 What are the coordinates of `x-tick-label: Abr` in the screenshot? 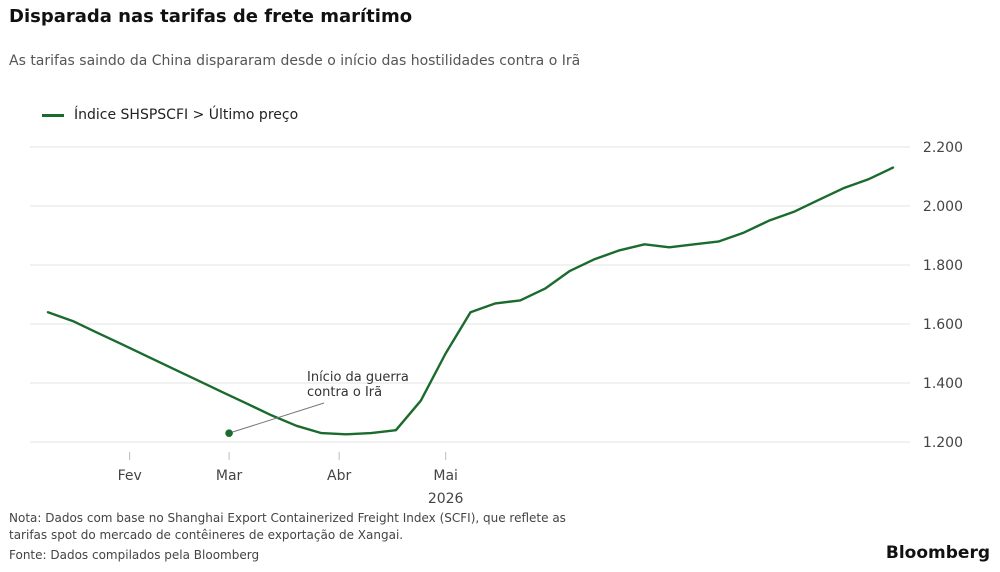 It's located at (339, 476).